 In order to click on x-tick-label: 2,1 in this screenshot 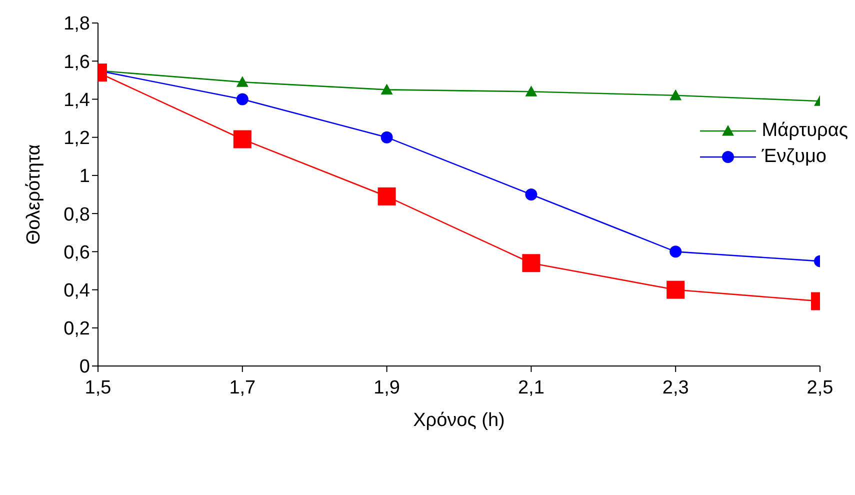, I will do `click(531, 387)`.